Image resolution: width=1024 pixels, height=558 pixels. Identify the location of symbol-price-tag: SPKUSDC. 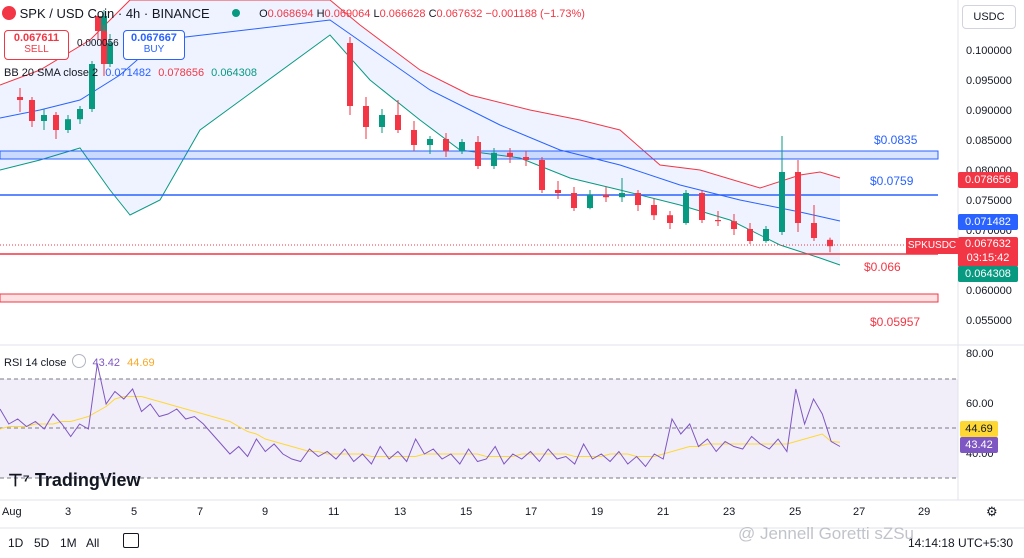
(932, 246).